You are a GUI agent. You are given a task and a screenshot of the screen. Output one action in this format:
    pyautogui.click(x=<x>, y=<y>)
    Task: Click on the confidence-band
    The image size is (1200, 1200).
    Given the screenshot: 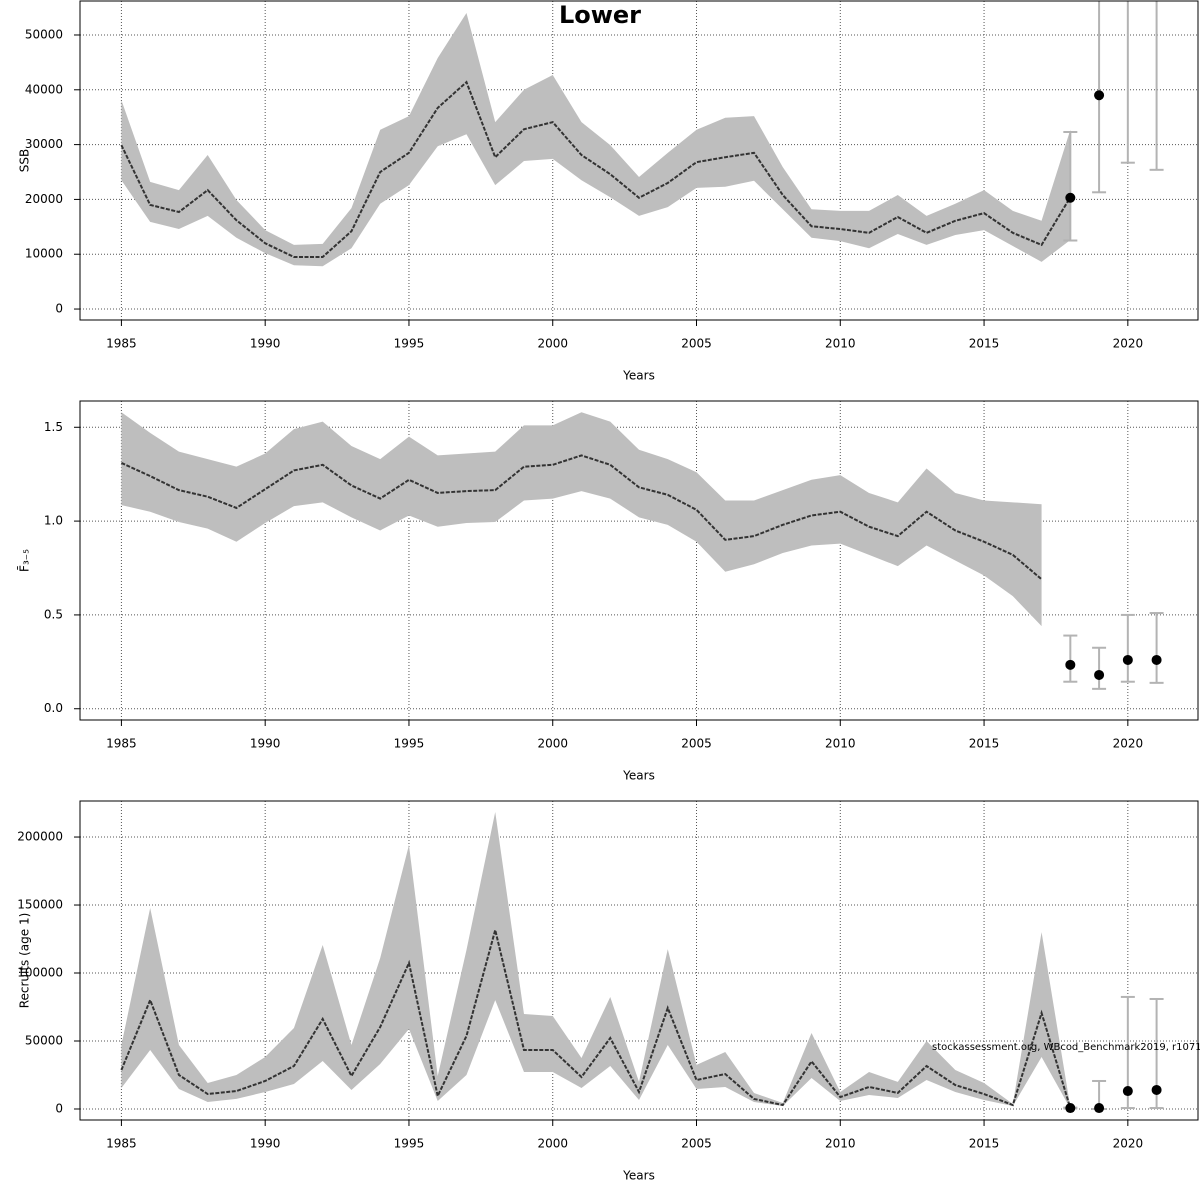 What is the action you would take?
    pyautogui.click(x=581, y=519)
    